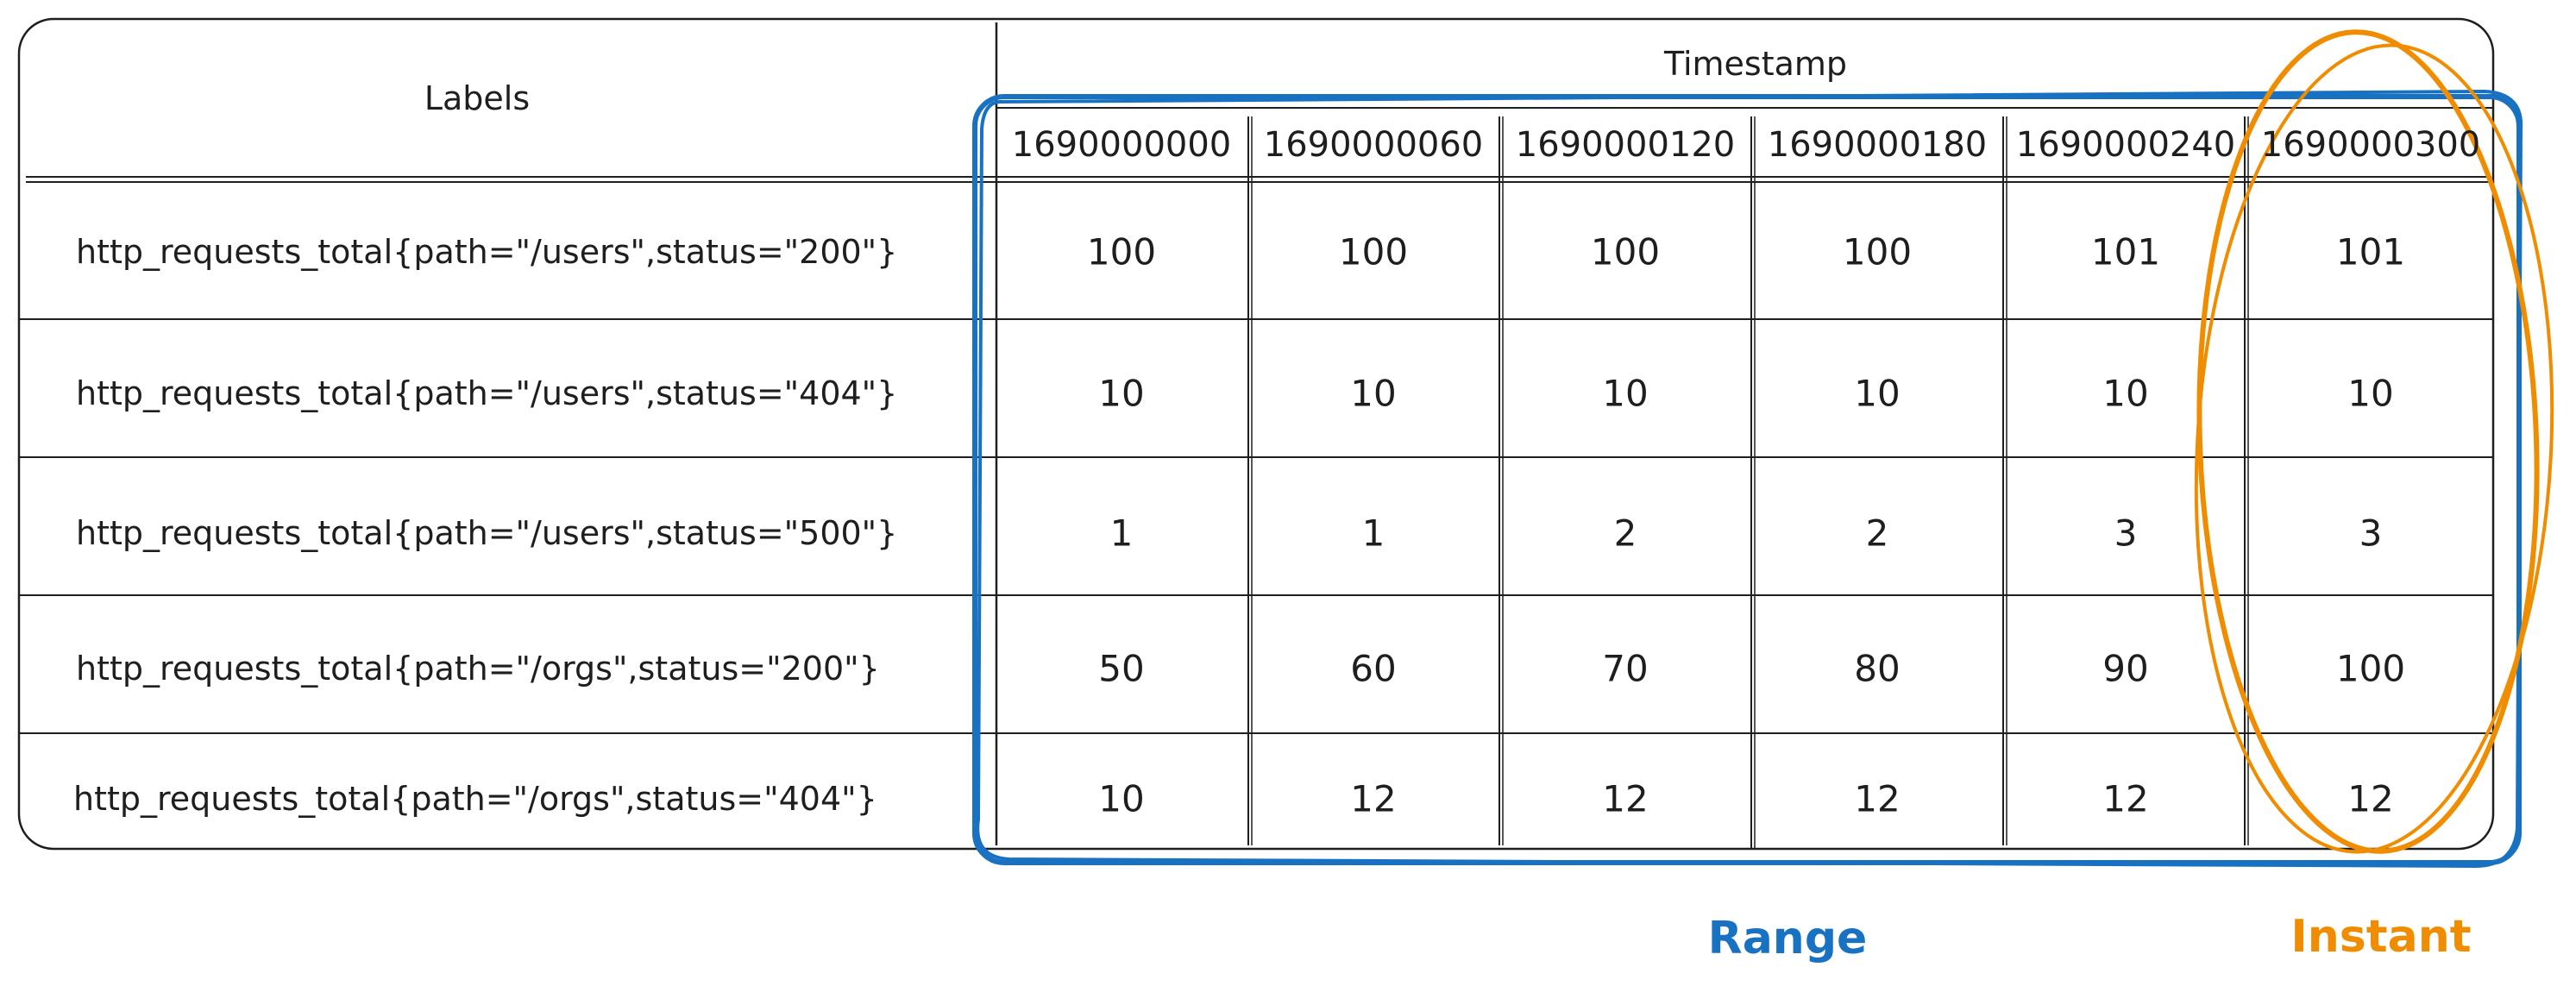  Describe the element at coordinates (1121, 145) in the screenshot. I see `timestamp-column-header: 1690000000` at that location.